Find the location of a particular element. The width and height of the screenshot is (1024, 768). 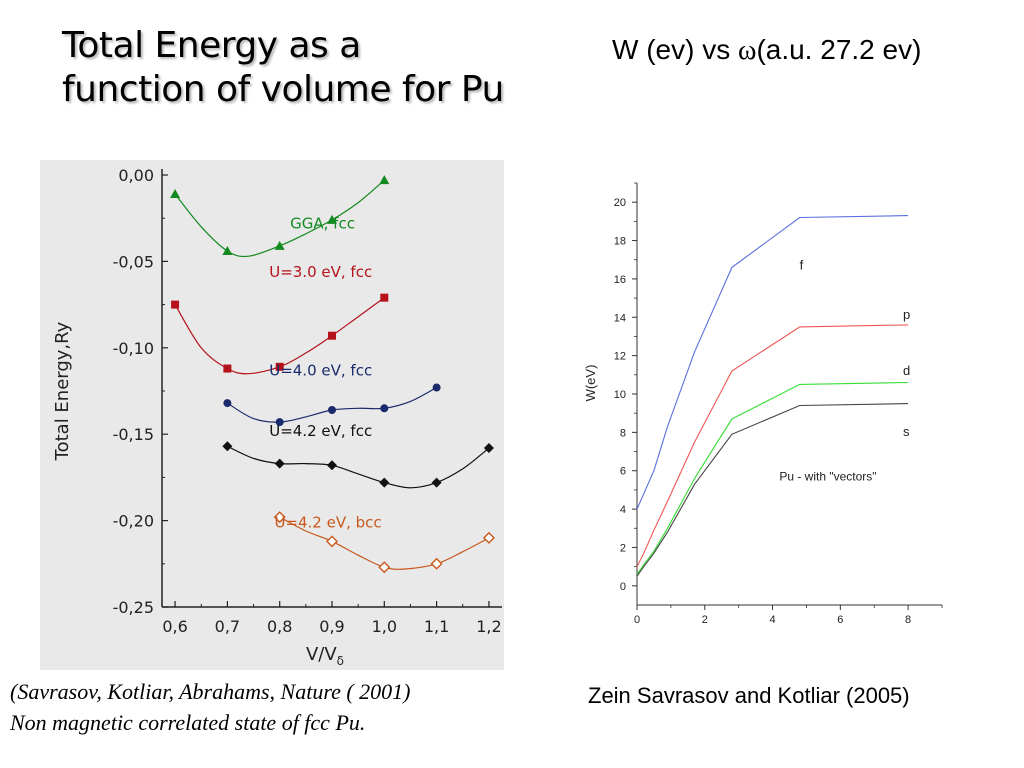

y-tick-label: 8 is located at coordinates (623, 433).